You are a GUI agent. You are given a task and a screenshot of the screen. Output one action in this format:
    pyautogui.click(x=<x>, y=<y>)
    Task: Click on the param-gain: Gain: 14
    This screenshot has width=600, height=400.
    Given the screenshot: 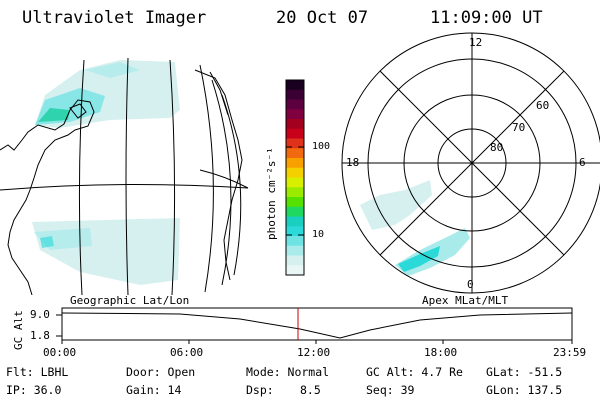 What is the action you would take?
    pyautogui.click(x=154, y=390)
    